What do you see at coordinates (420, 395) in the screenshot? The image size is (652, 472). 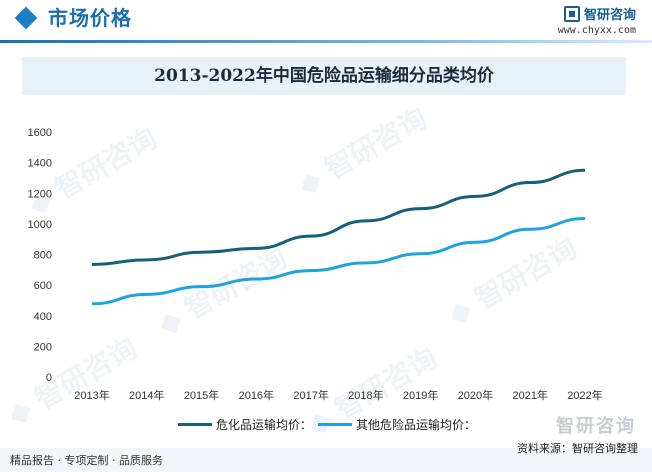 I see `x-tick-label: 2019年` at bounding box center [420, 395].